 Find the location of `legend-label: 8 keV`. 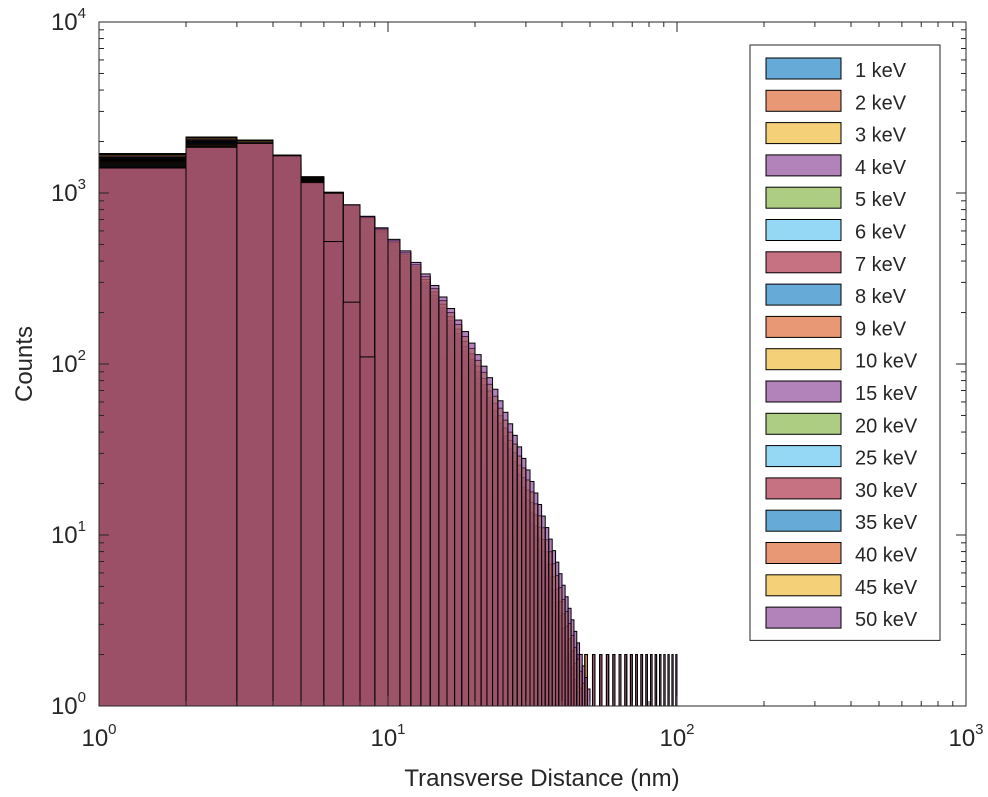

legend-label: 8 keV is located at coordinates (881, 297).